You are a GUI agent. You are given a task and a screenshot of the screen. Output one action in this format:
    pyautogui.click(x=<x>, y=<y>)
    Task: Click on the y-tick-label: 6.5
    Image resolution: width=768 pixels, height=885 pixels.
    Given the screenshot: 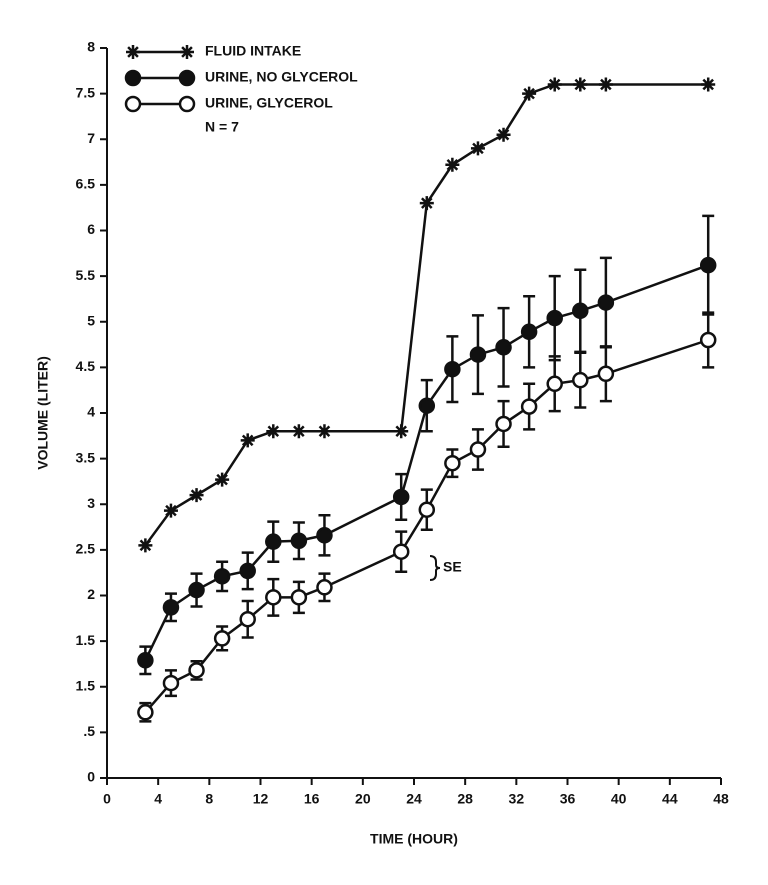 What is the action you would take?
    pyautogui.click(x=86, y=184)
    